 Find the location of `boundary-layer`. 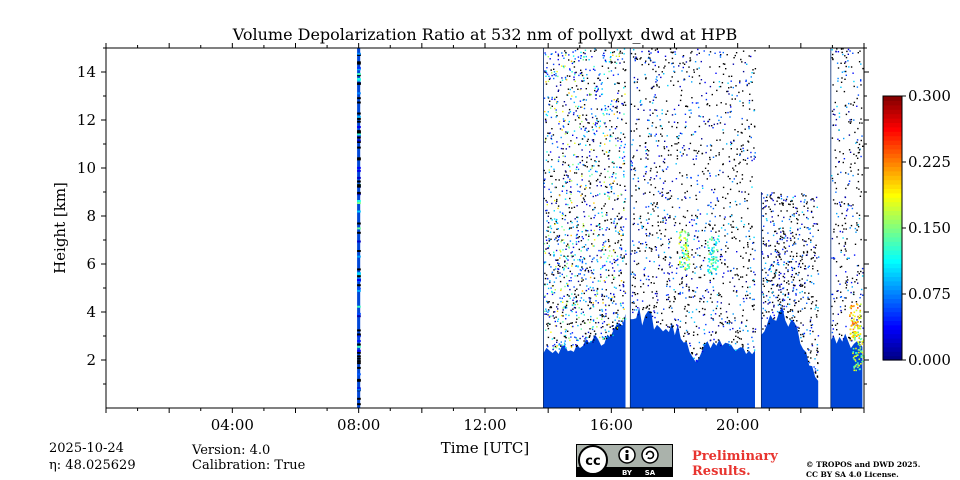

boundary-layer is located at coordinates (846, 370).